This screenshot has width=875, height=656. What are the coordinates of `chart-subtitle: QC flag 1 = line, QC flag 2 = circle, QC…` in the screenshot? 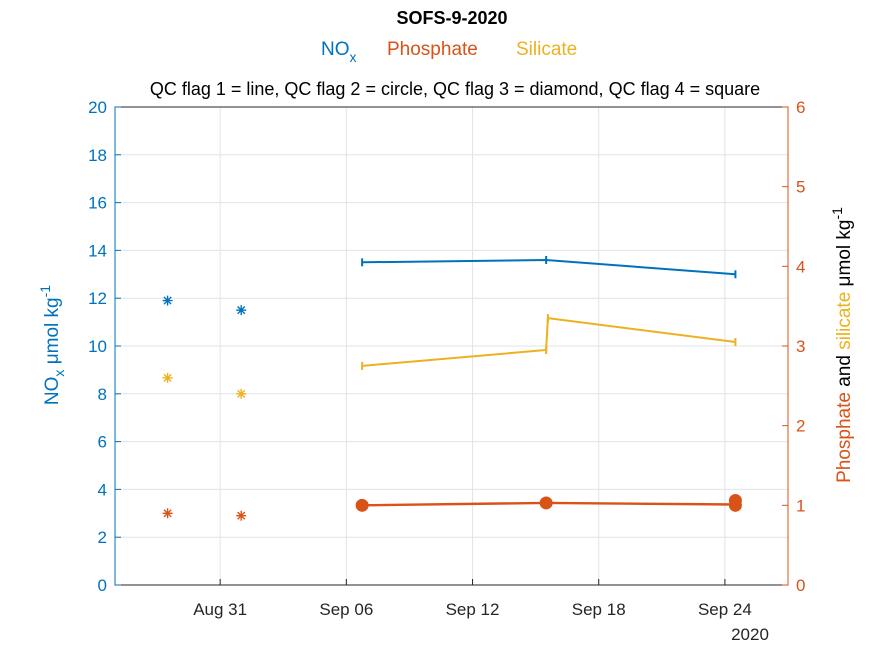 It's located at (455, 89).